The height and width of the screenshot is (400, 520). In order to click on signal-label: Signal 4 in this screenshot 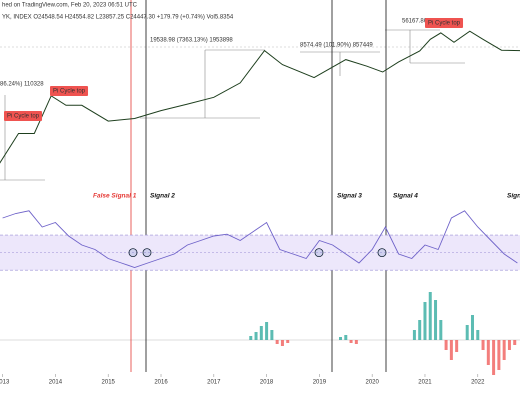, I will do `click(405, 196)`.